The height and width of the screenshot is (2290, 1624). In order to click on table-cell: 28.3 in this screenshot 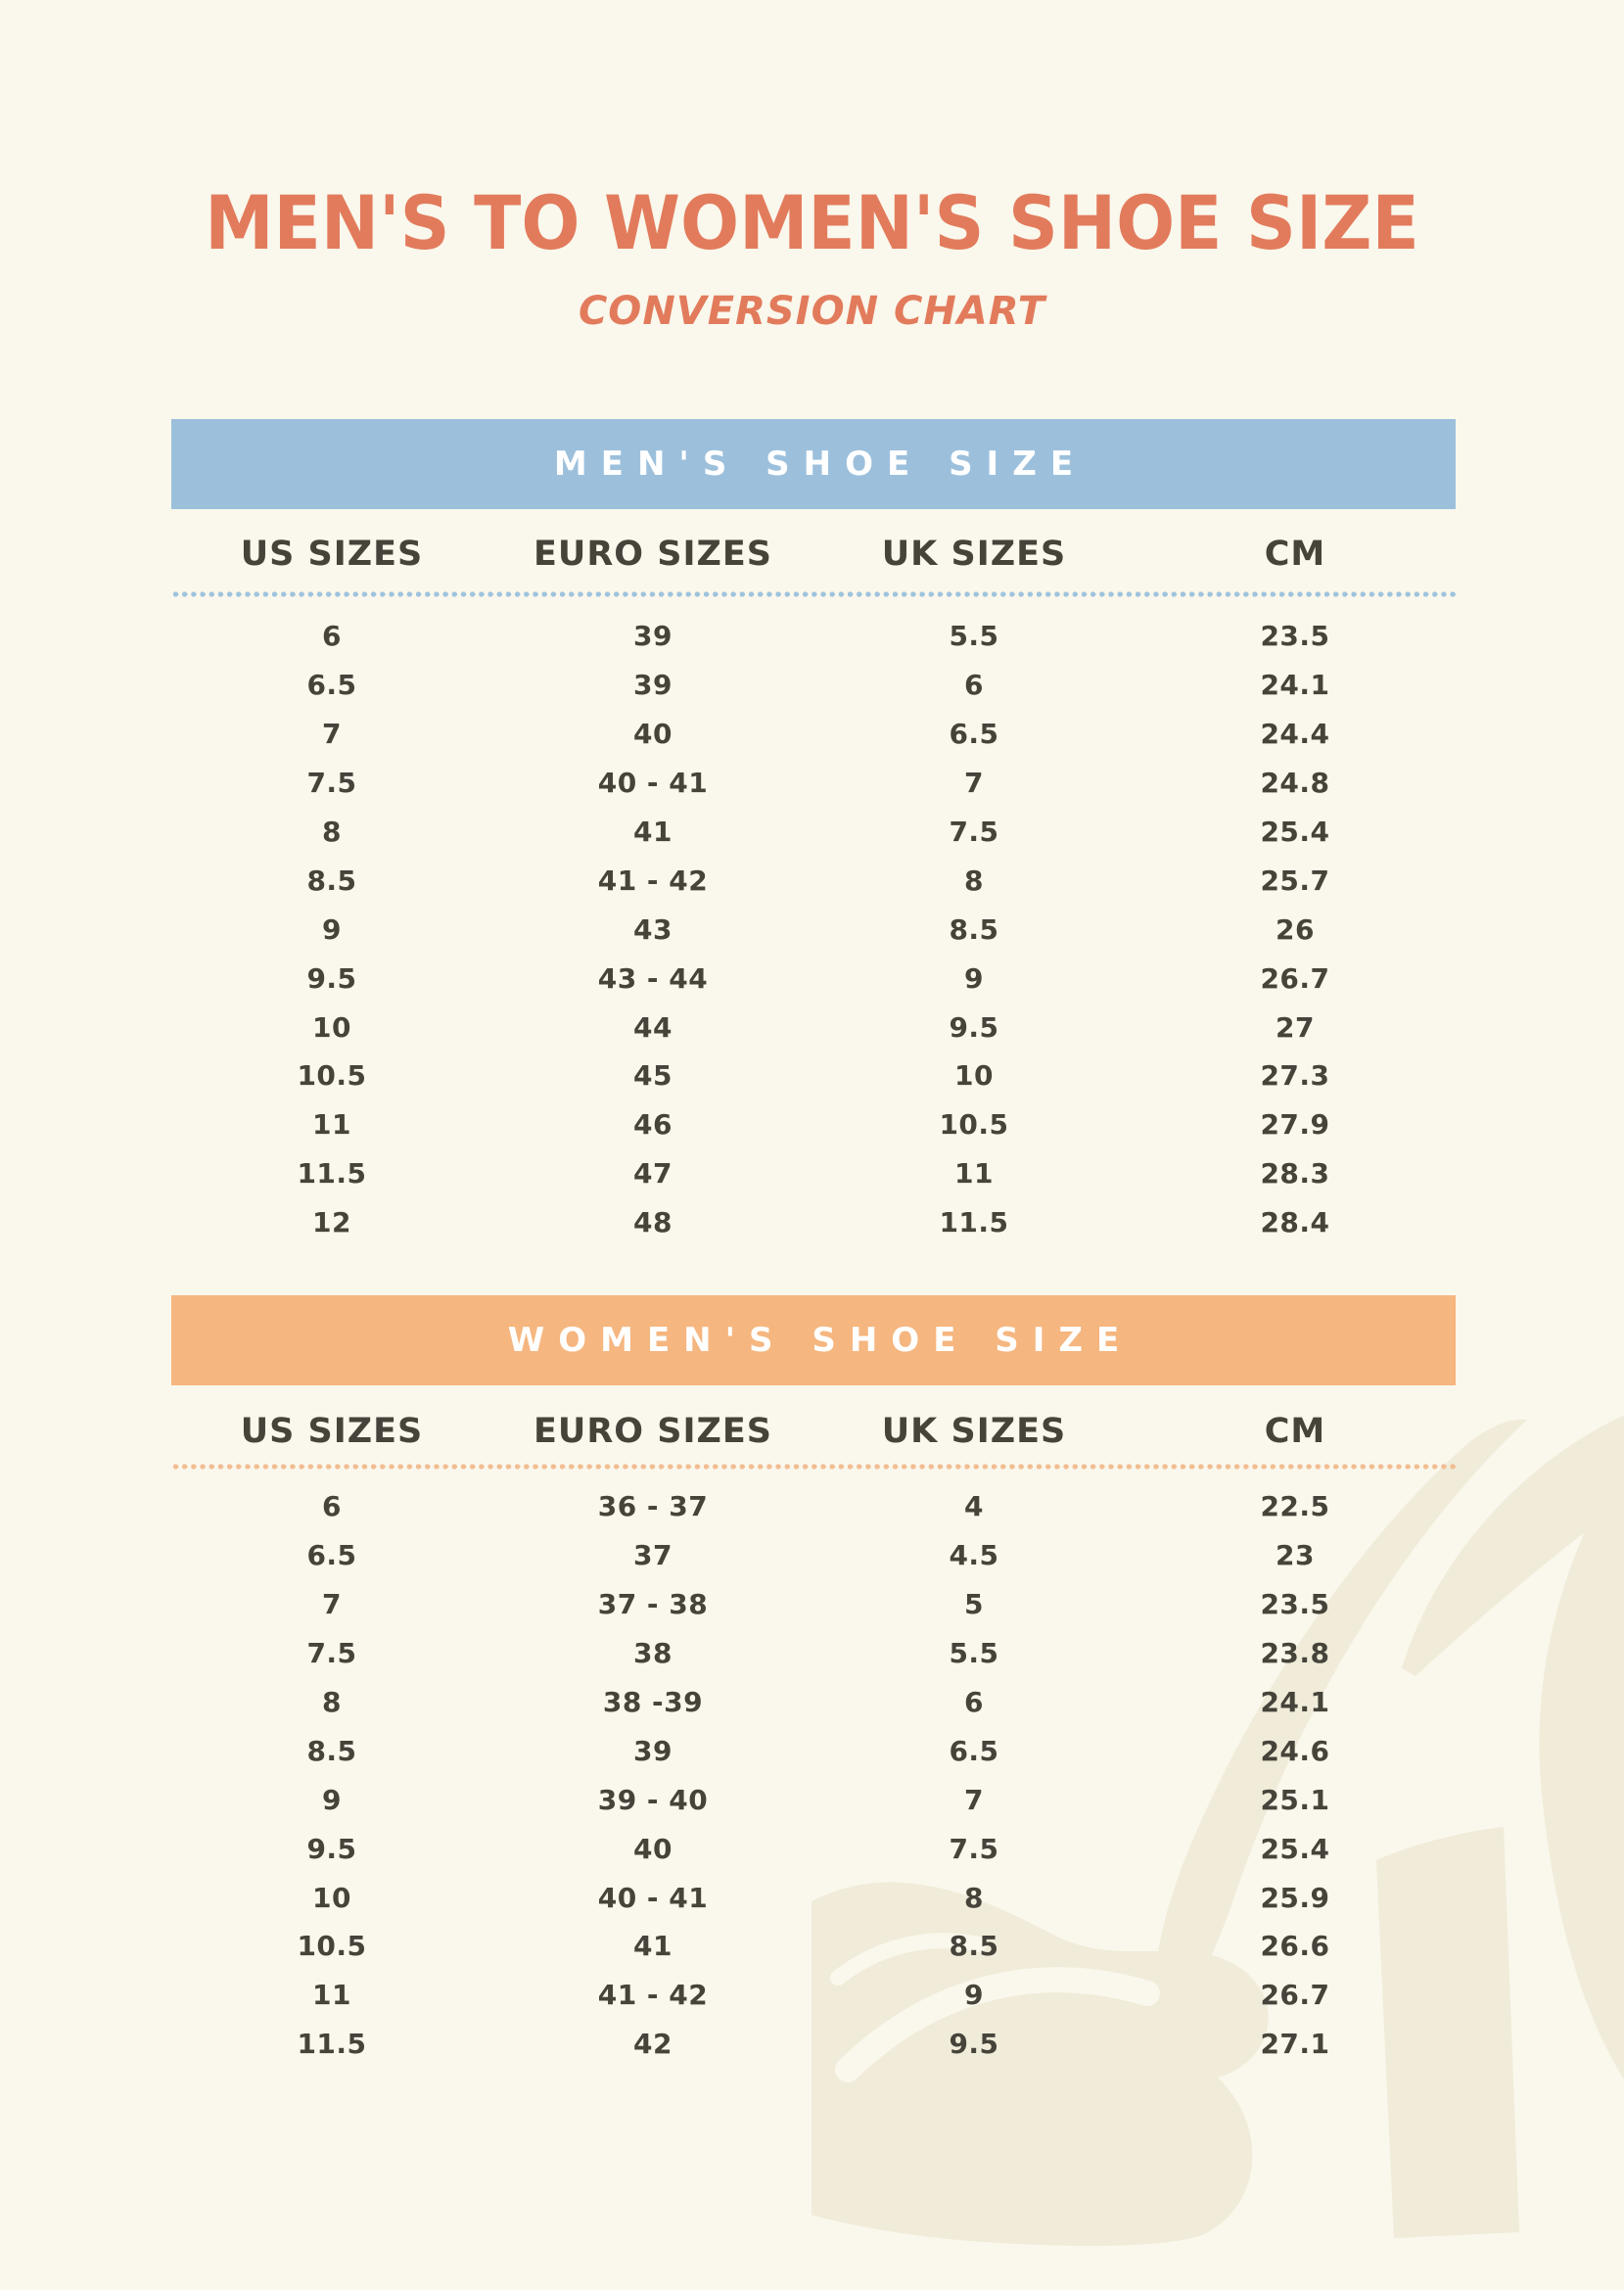, I will do `click(1295, 1174)`.